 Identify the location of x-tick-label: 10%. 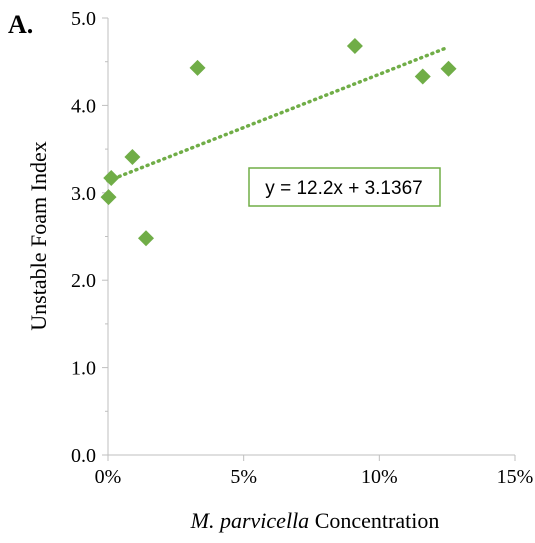
(379, 477).